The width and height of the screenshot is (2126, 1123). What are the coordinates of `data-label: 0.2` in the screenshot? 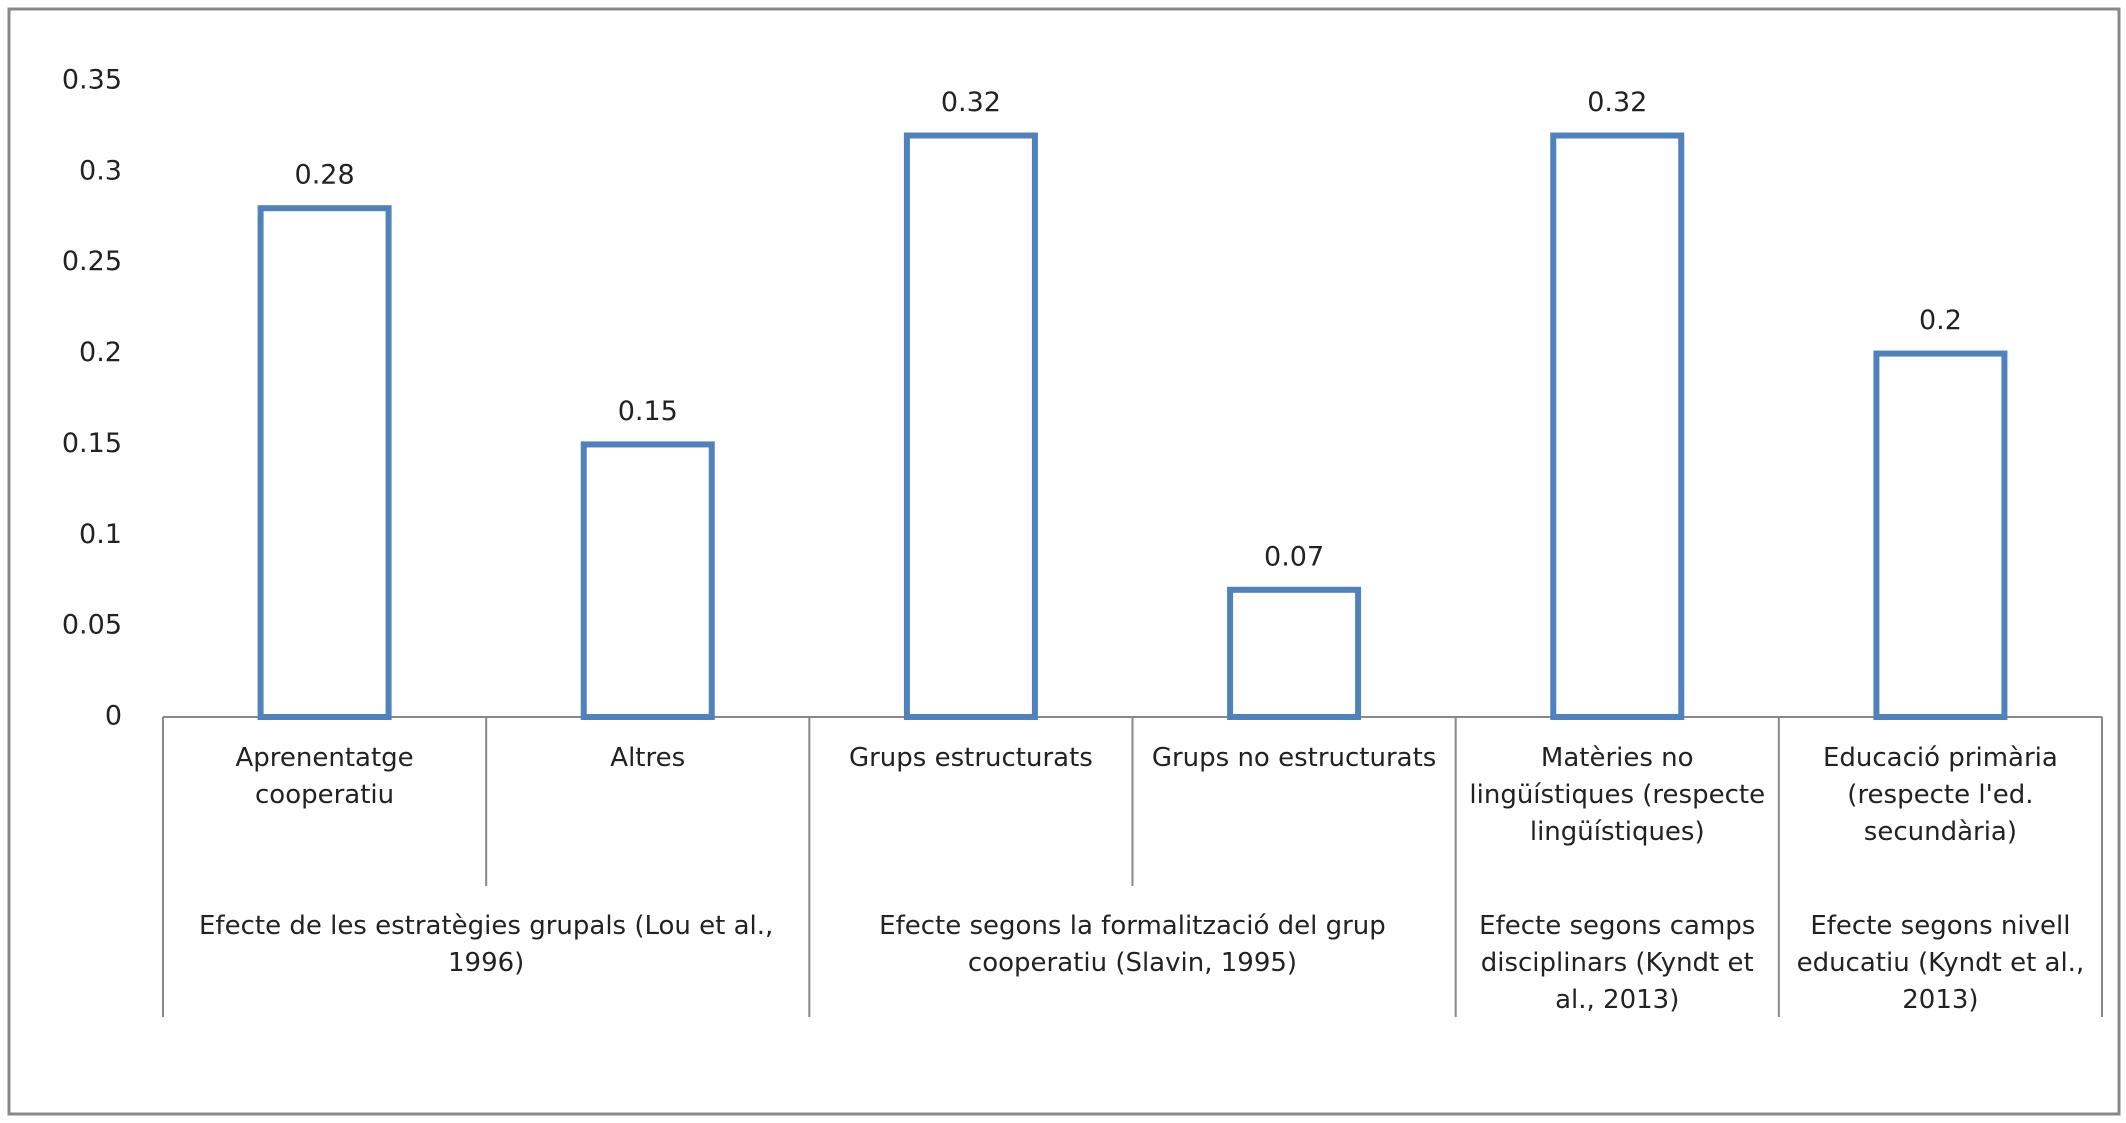 It's located at (1940, 320).